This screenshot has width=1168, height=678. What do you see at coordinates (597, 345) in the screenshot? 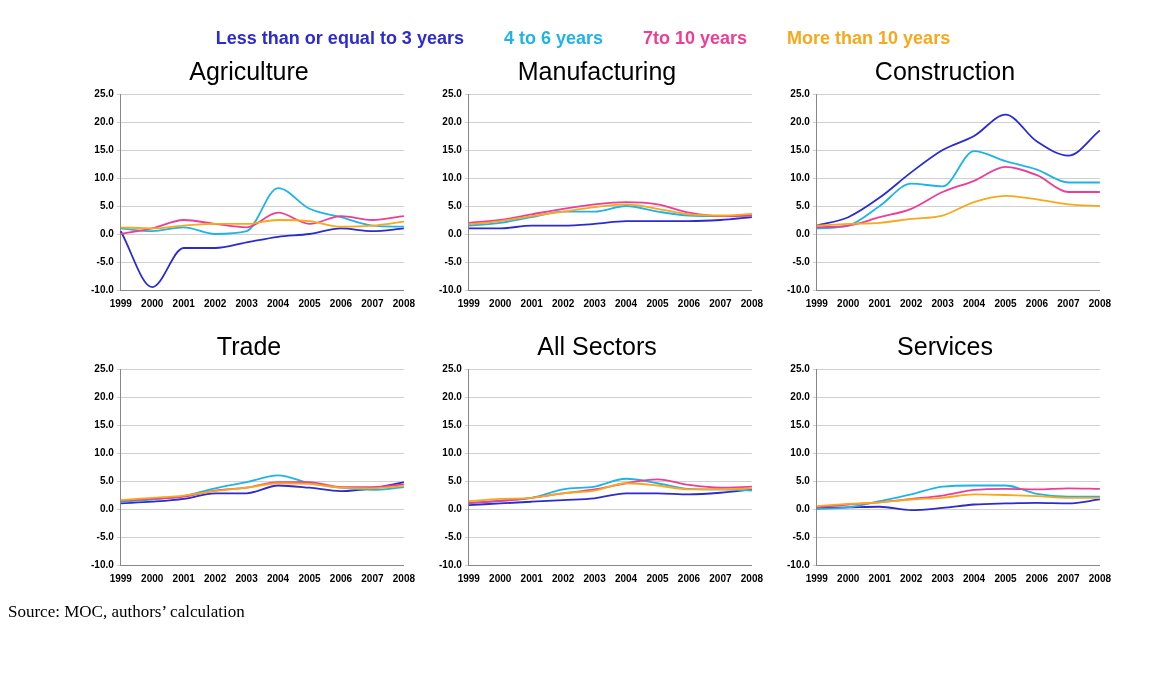
I see `chart-title: All Sectors` at bounding box center [597, 345].